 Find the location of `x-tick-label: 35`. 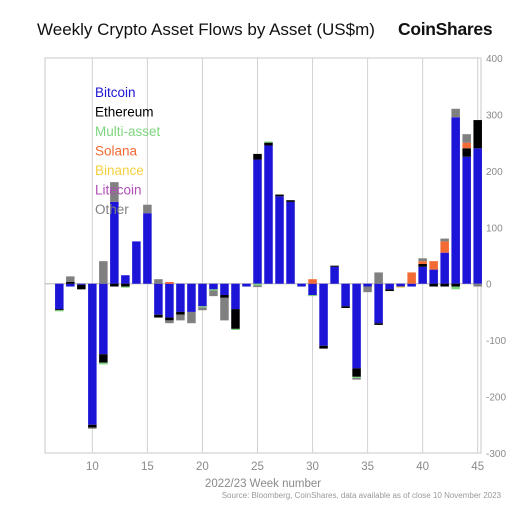

x-tick-label: 35 is located at coordinates (367, 467).